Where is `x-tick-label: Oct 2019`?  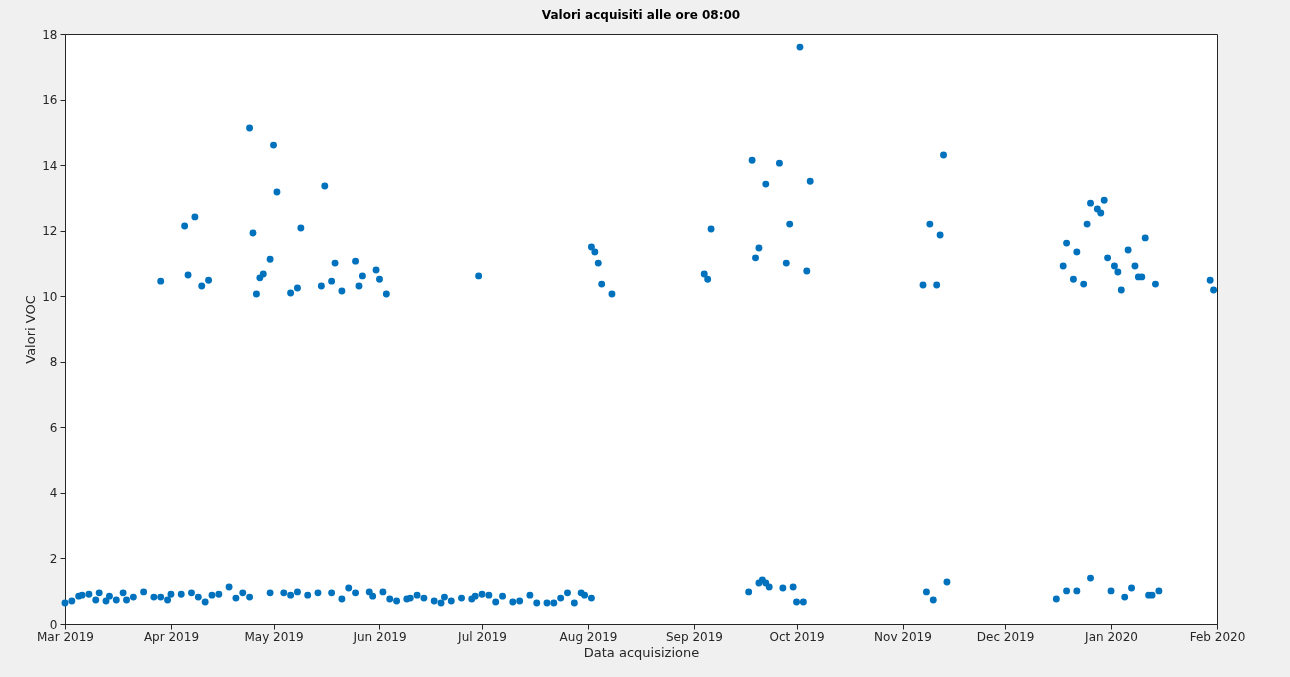
x-tick-label: Oct 2019 is located at coordinates (797, 636).